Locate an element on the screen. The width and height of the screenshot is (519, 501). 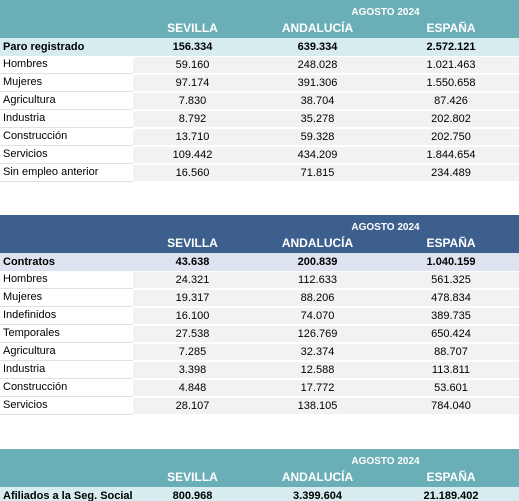
cell-sevilla: 7.285 is located at coordinates (192, 352).